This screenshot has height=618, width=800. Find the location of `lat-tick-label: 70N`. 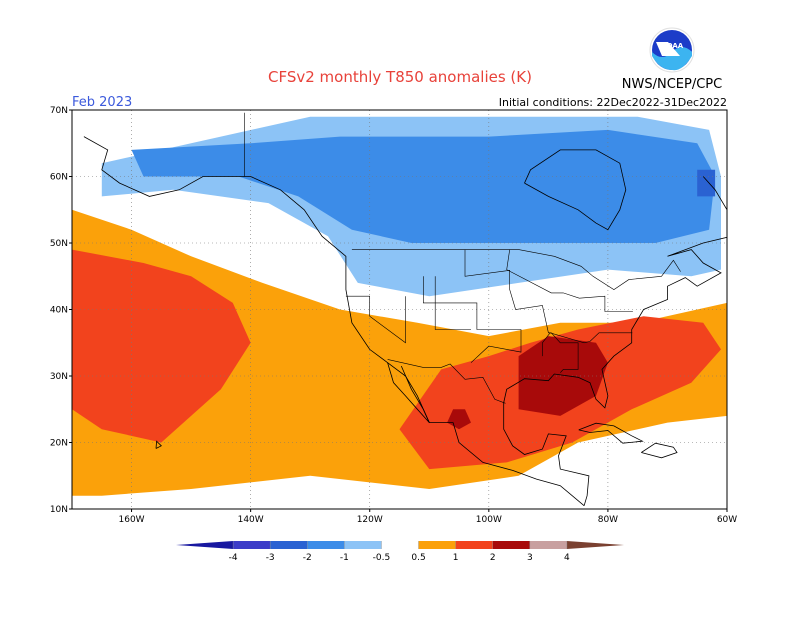

lat-tick-label: 70N is located at coordinates (59, 111).